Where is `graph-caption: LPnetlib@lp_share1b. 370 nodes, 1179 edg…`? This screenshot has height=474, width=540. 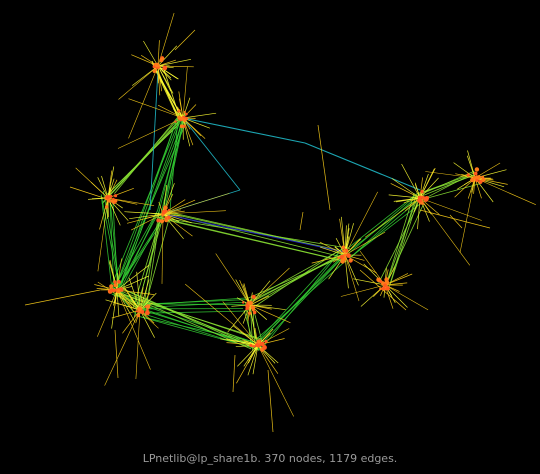 graph-caption: LPnetlib@lp_share1b. 370 nodes, 1179 edg… is located at coordinates (270, 458).